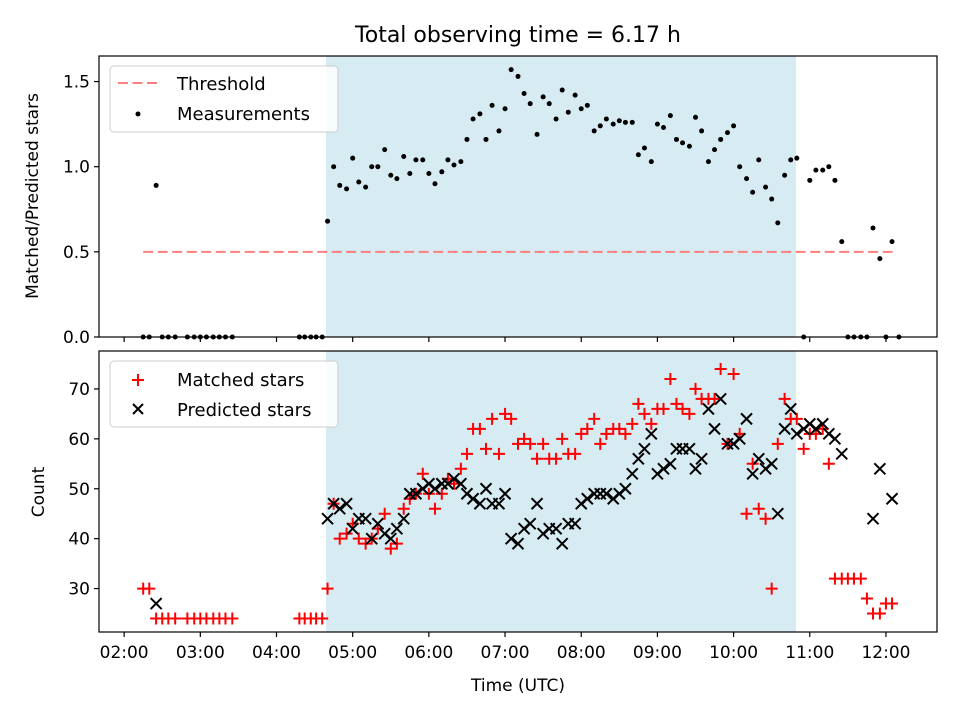  Describe the element at coordinates (517, 35) in the screenshot. I see `figure-title: Total observing time = 6.17 h` at that location.